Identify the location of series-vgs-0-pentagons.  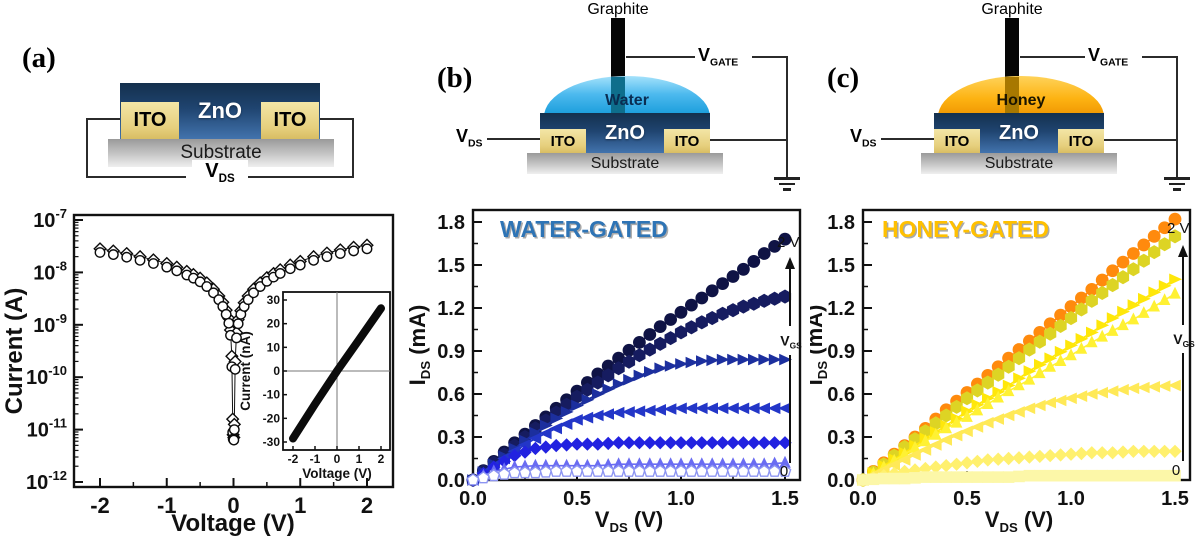
(629, 475).